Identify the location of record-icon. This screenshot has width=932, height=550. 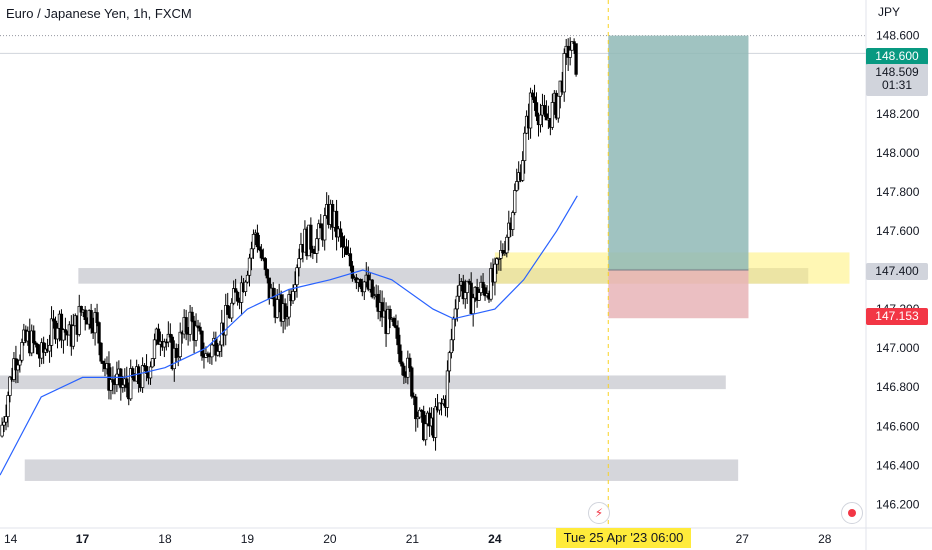
(852, 513).